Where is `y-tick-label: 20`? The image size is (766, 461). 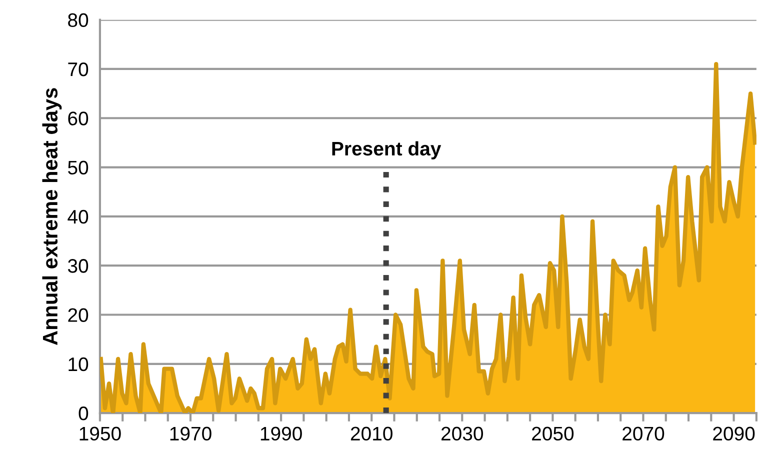 y-tick-label: 20 is located at coordinates (78, 315).